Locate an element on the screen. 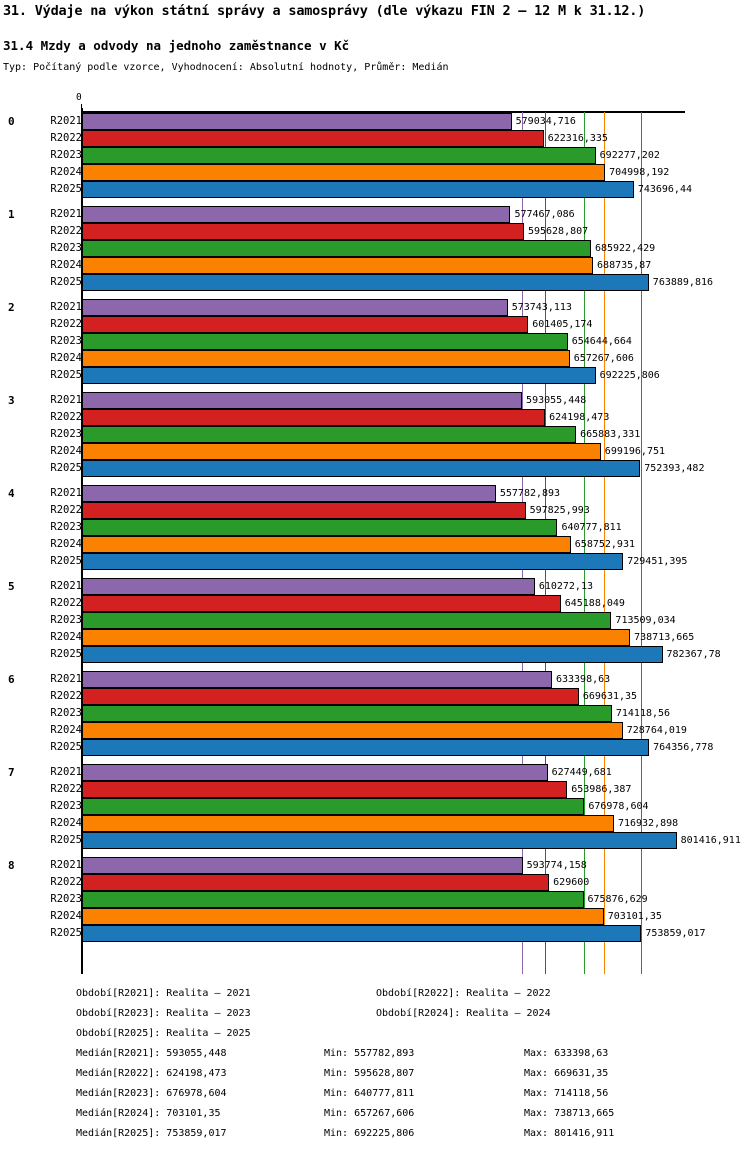  bar-row: R2024 716932,898 is located at coordinates (375, 823).